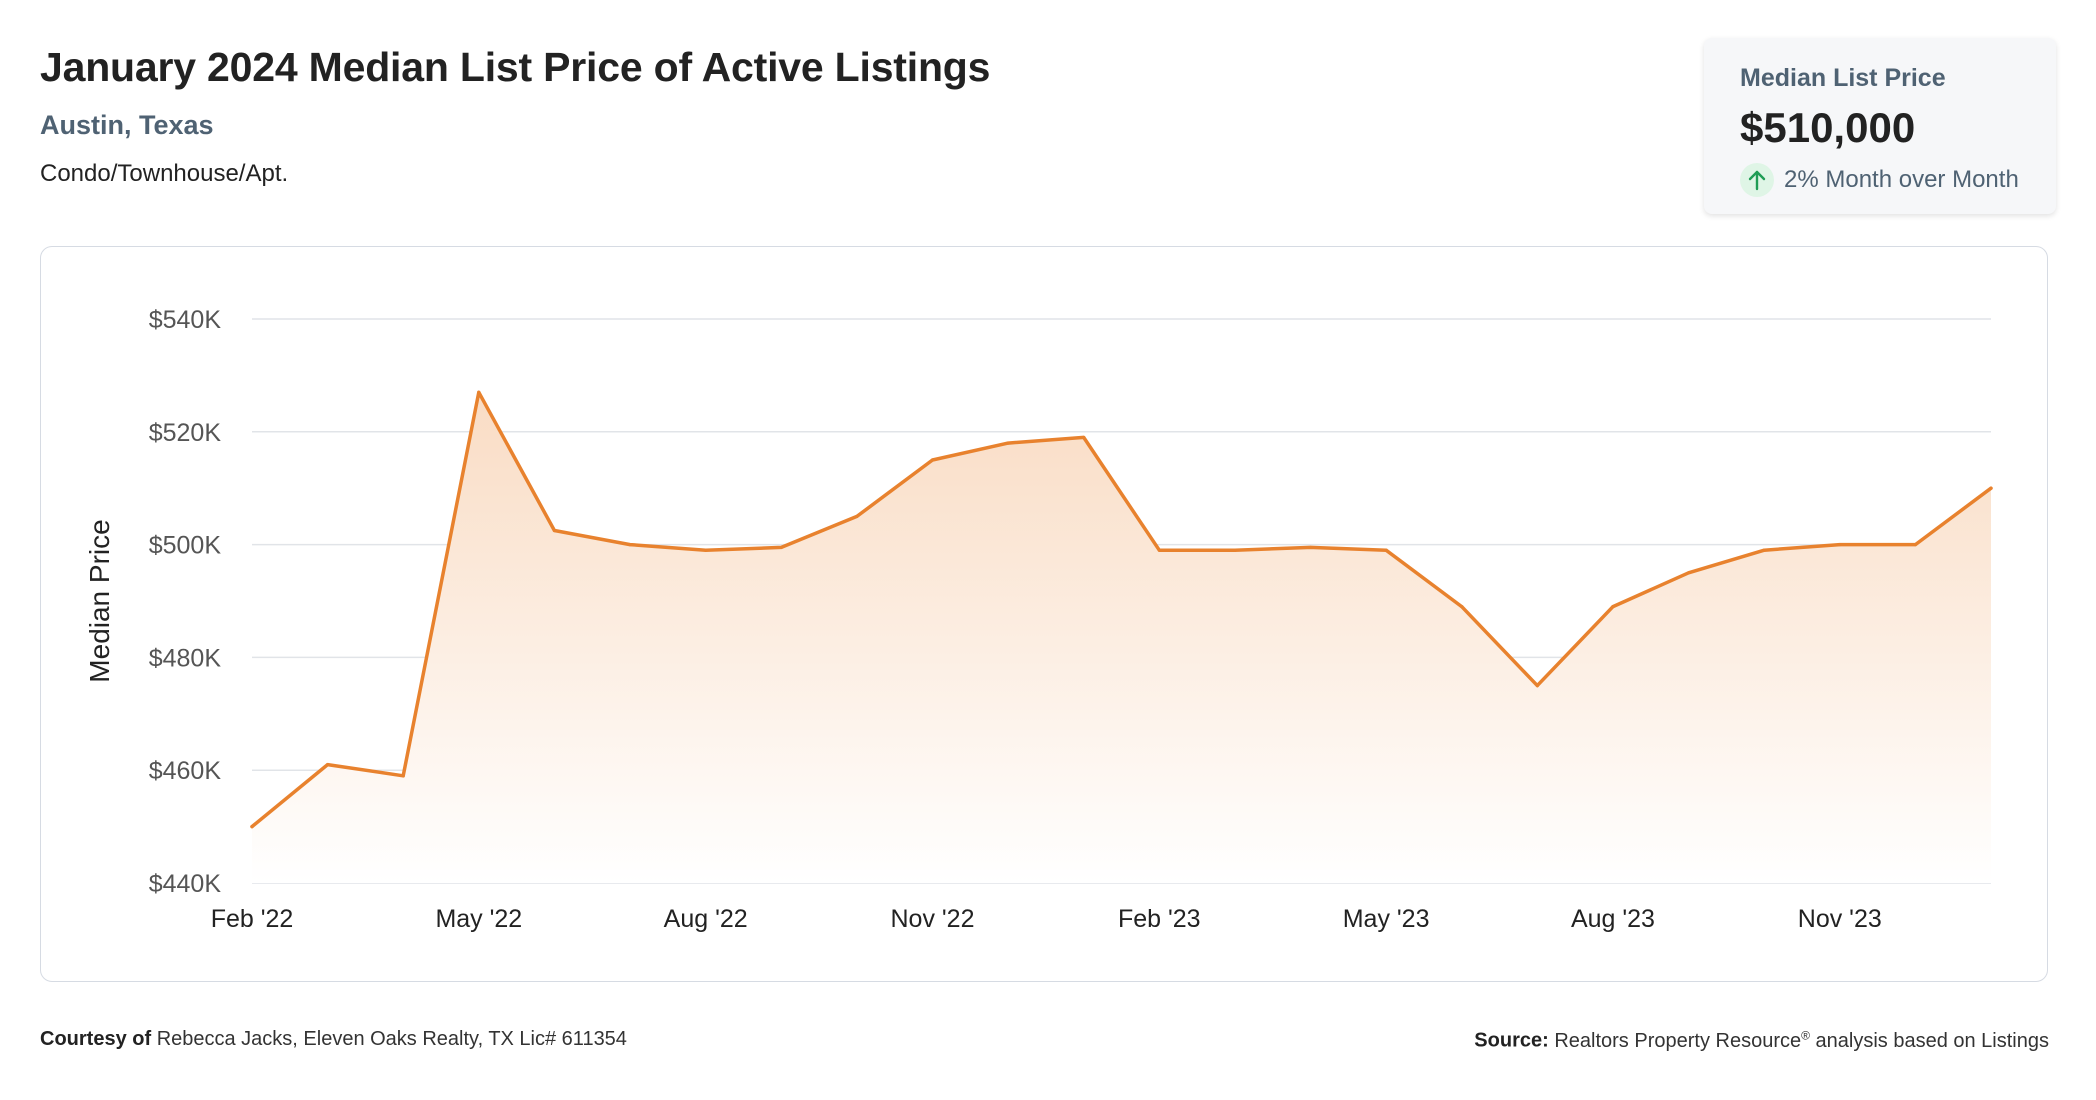 This screenshot has width=2096, height=1100. I want to click on y-tick-label: $480K, so click(185, 658).